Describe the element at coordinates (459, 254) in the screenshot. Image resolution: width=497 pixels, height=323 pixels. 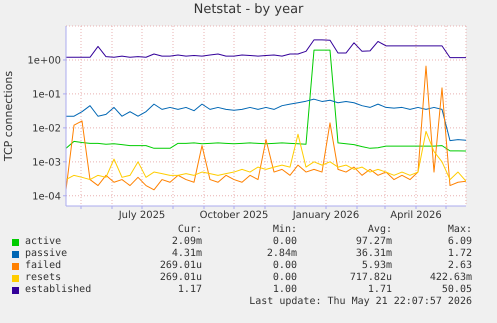
I see `text: 1.72` at that location.